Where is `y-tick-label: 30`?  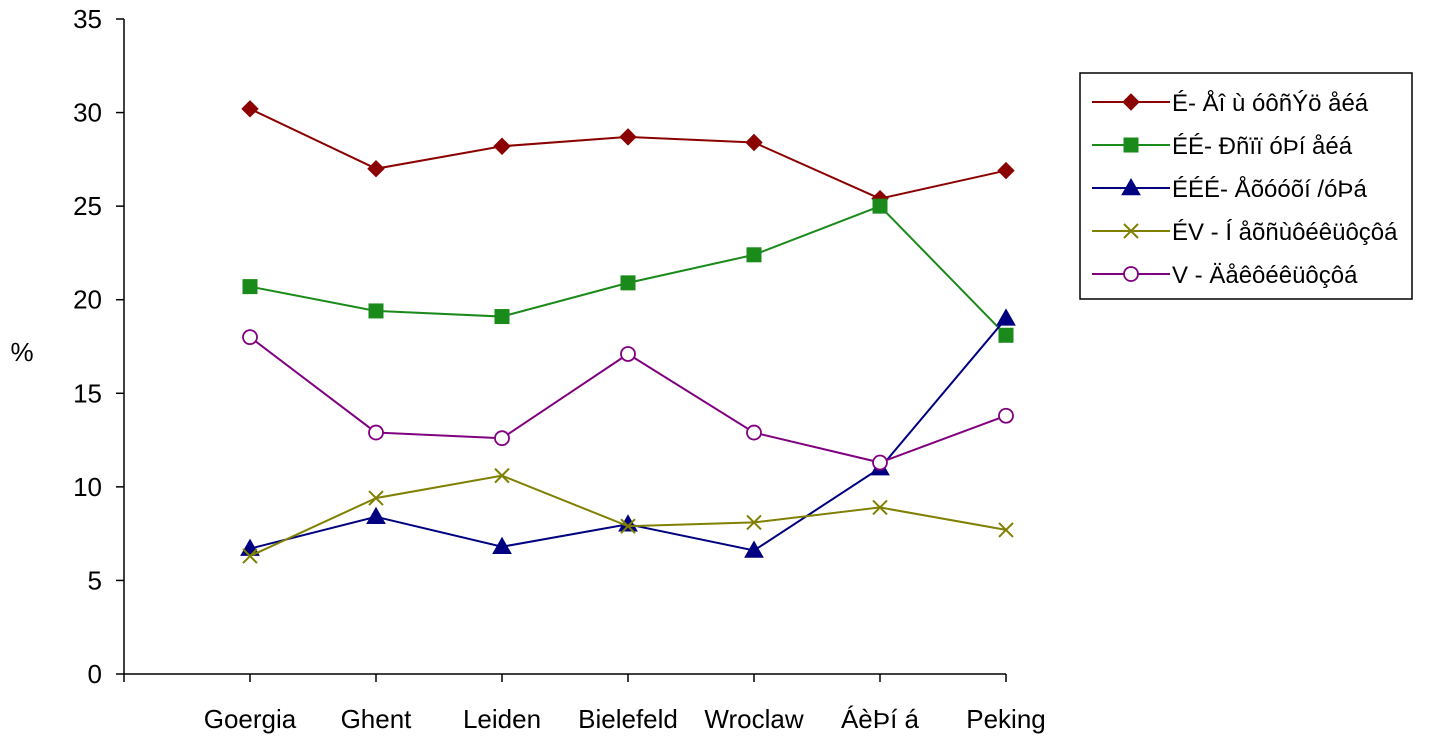
y-tick-label: 30 is located at coordinates (87, 113).